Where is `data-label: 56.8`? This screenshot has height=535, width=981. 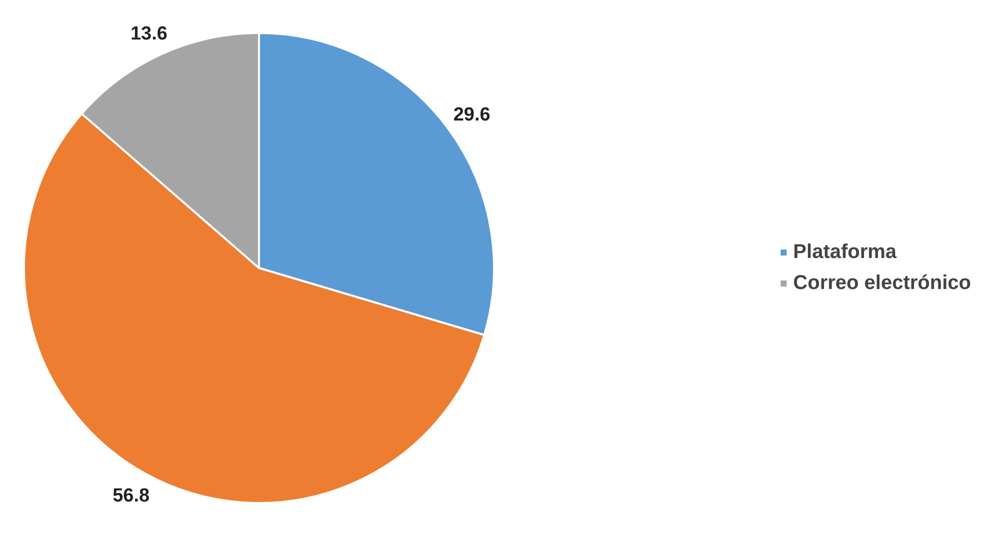 data-label: 56.8 is located at coordinates (131, 496).